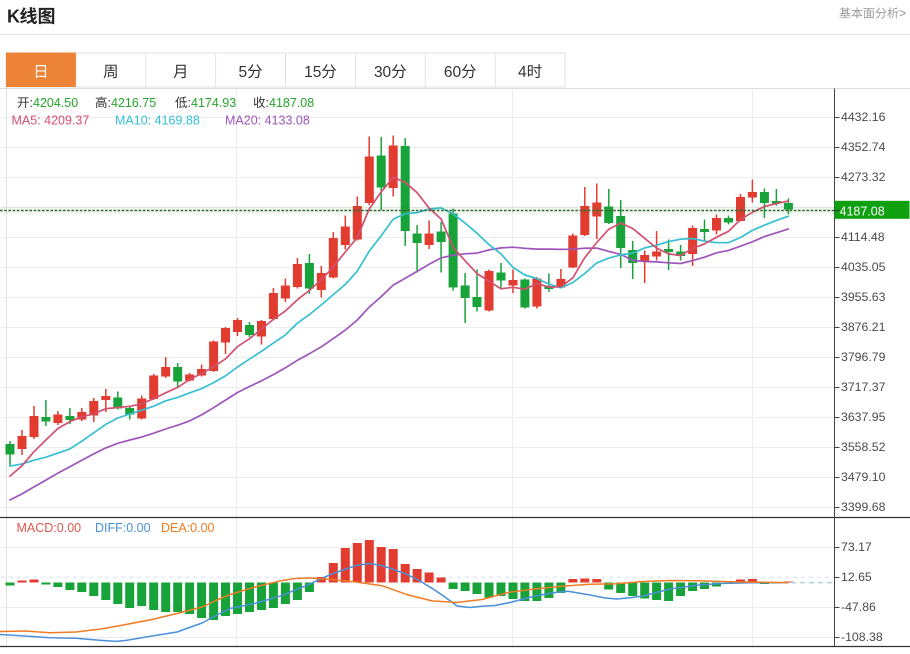 This screenshot has width=910, height=654. What do you see at coordinates (863, 267) in the screenshot?
I see `svg-text: 4035.05` at bounding box center [863, 267].